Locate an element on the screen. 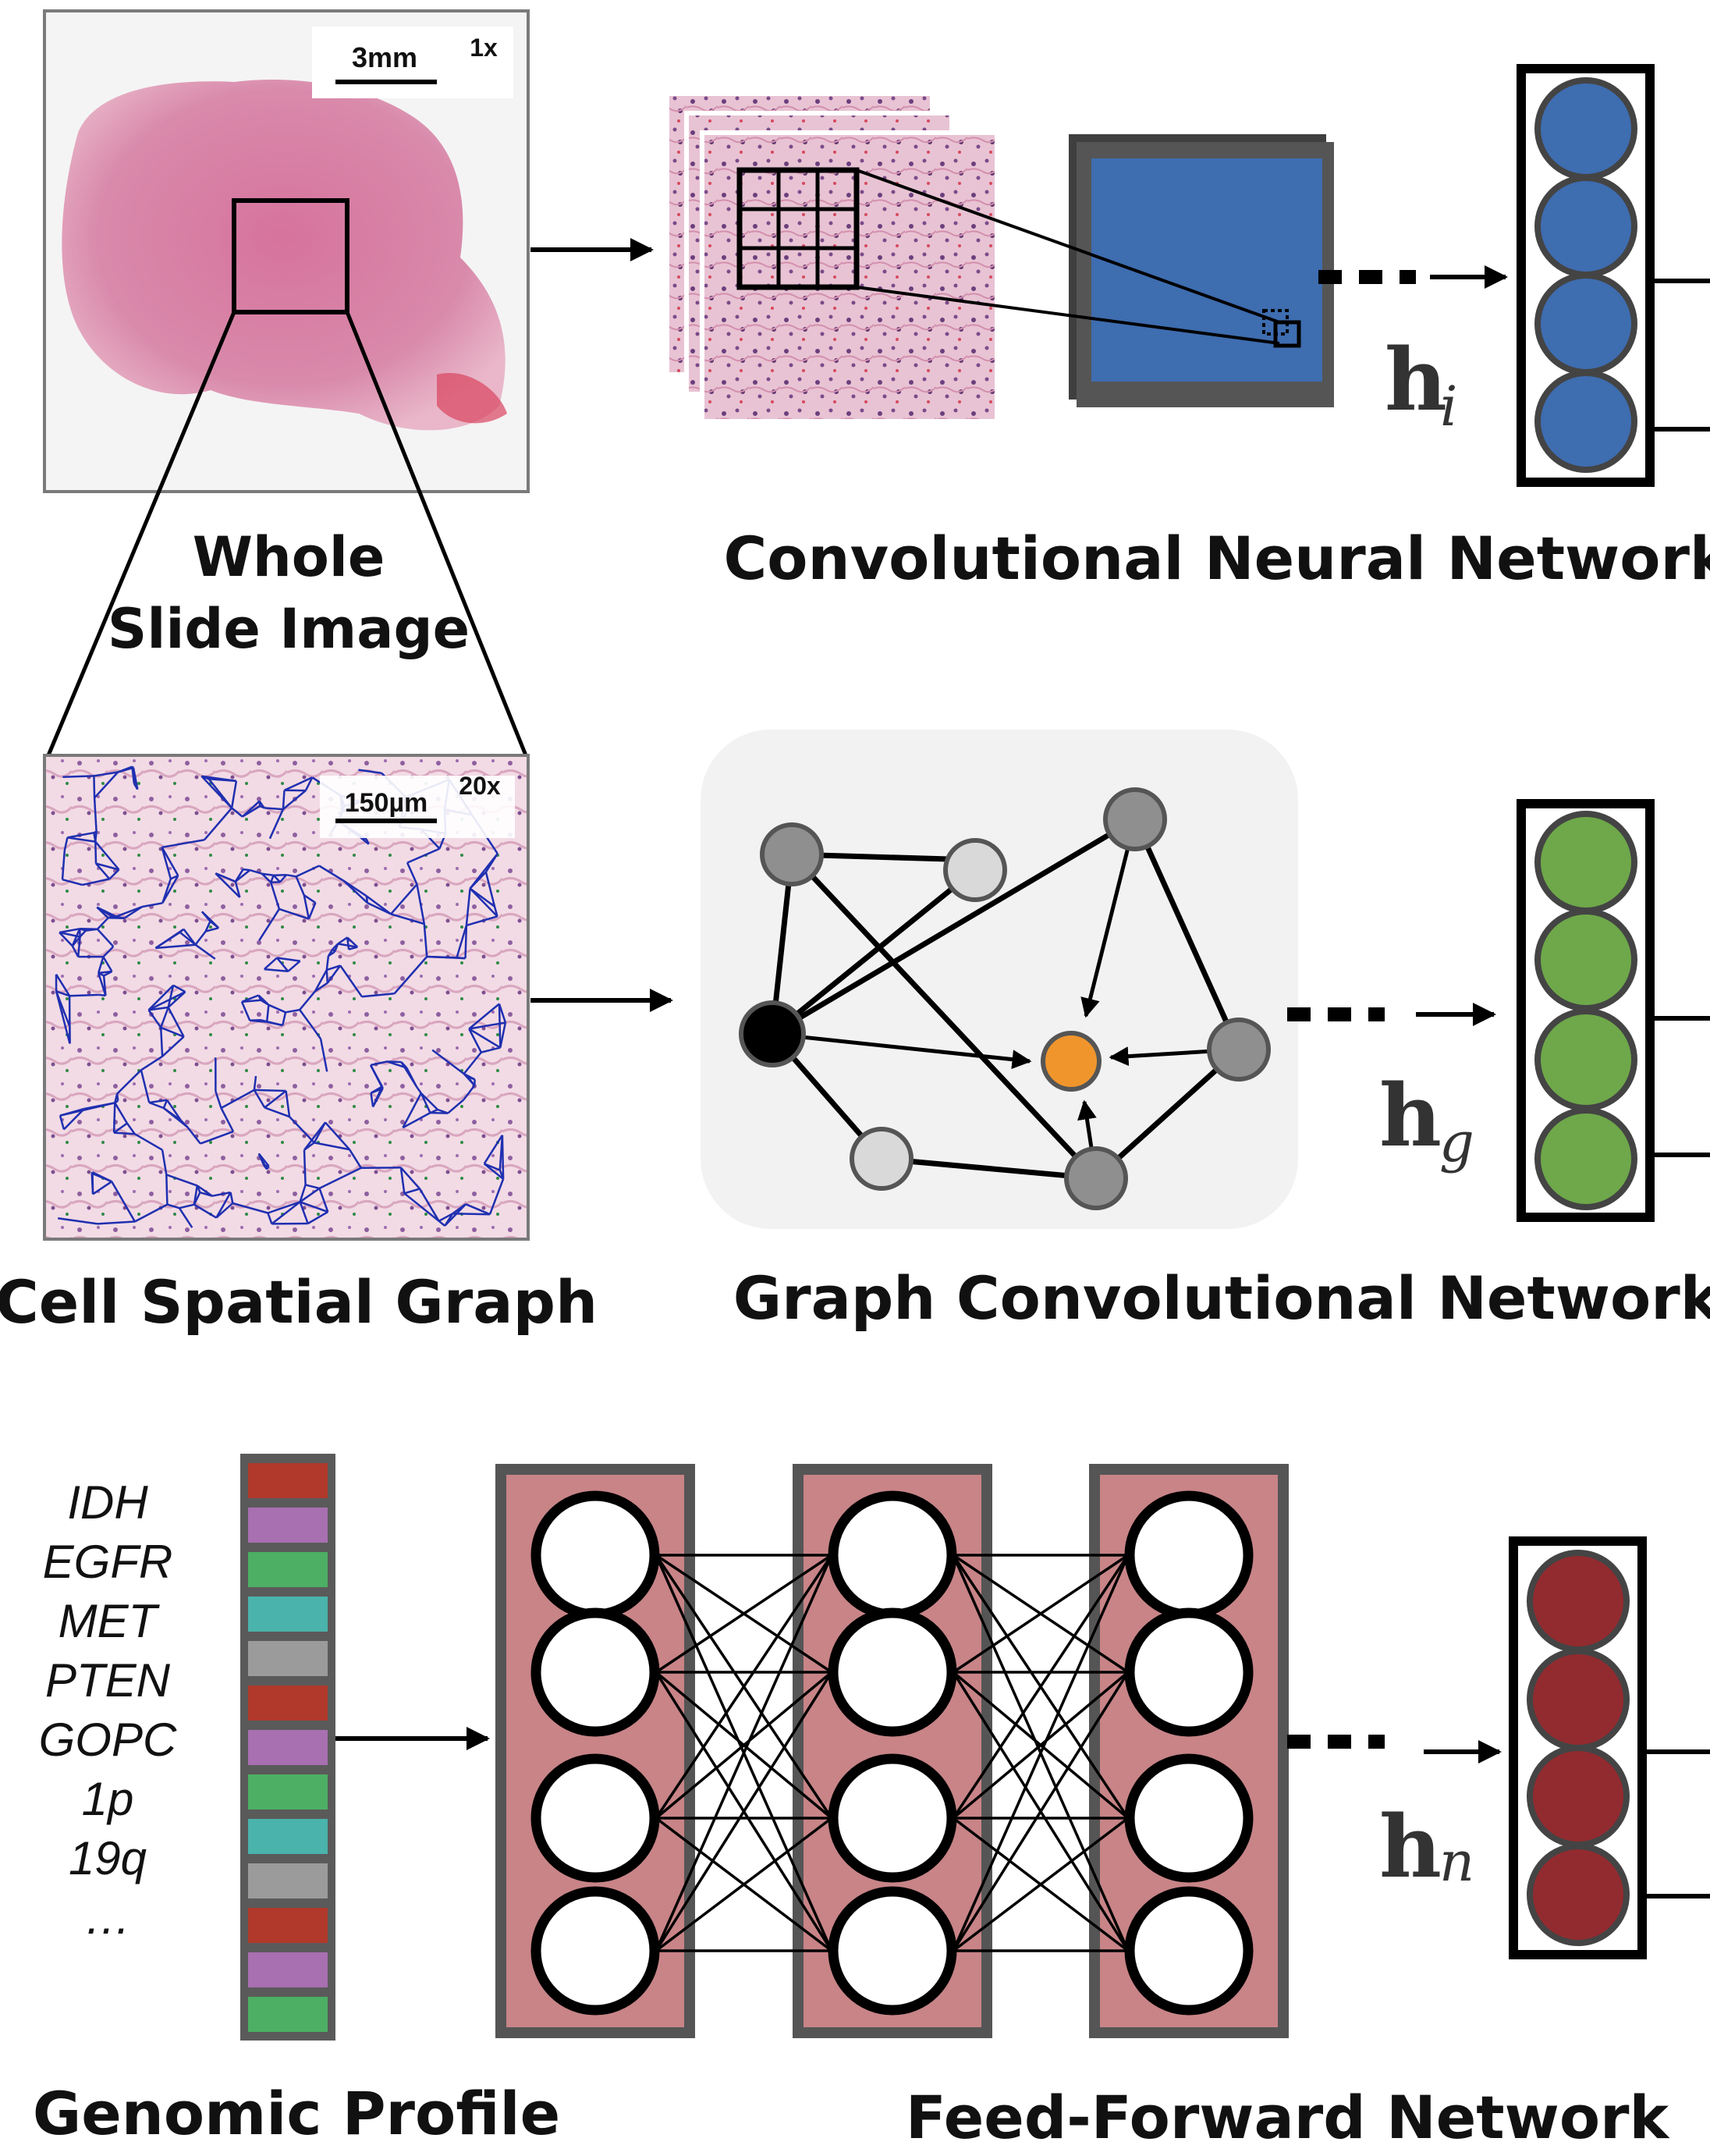 This screenshot has width=1710, height=2156. cell-graph-panel: 150µm 20x is located at coordinates (286, 997).